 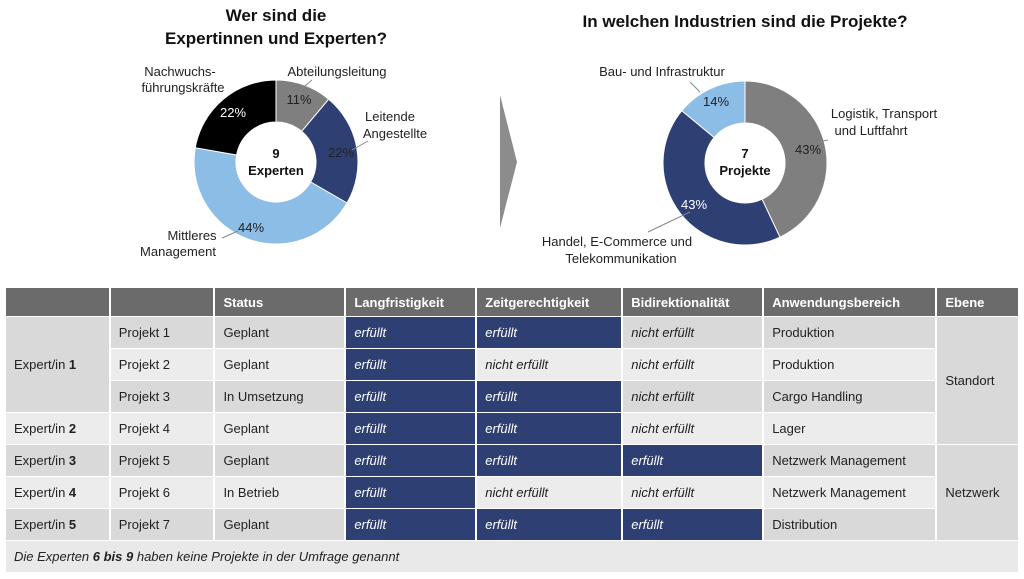 What do you see at coordinates (230, 234) in the screenshot?
I see `left-leader-mittleres` at bounding box center [230, 234].